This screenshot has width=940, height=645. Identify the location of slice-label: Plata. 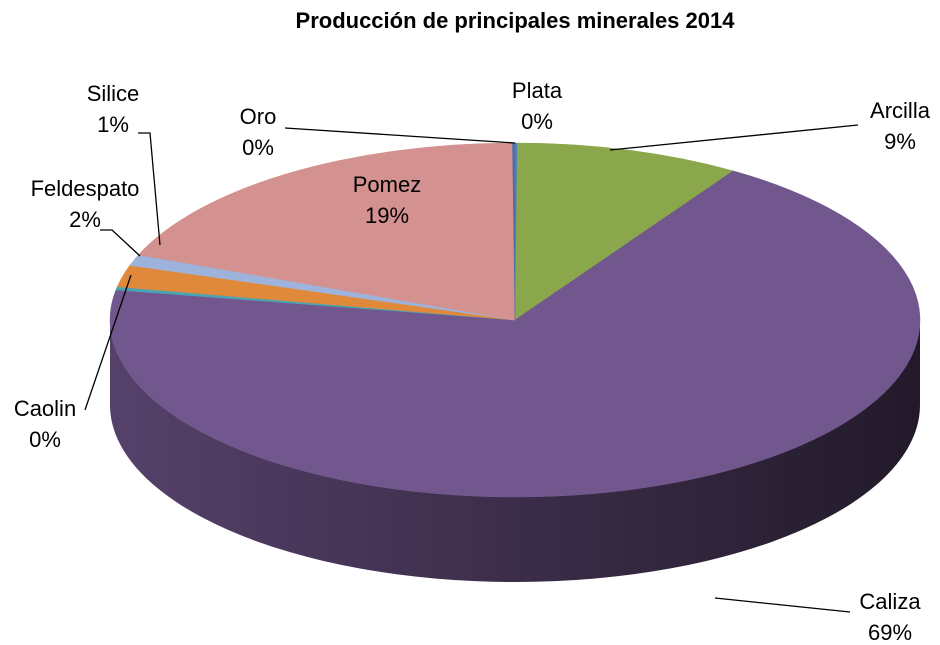
(537, 90).